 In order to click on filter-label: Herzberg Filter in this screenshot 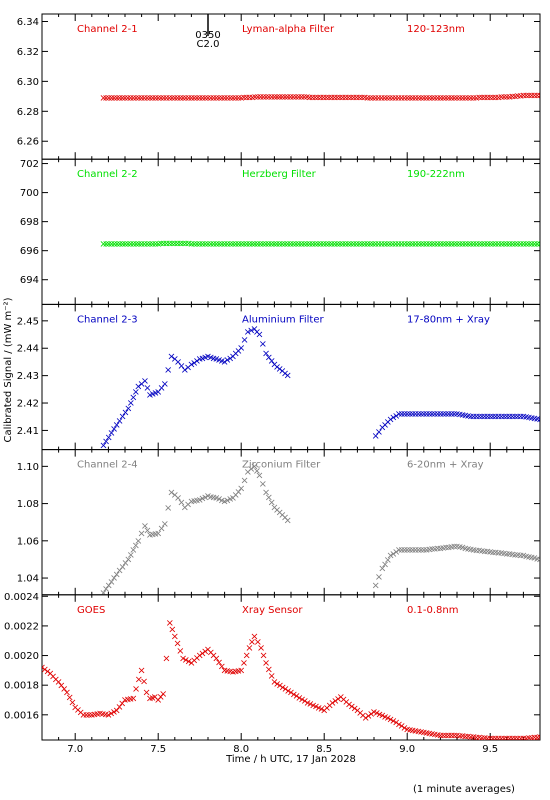, I will do `click(279, 174)`.